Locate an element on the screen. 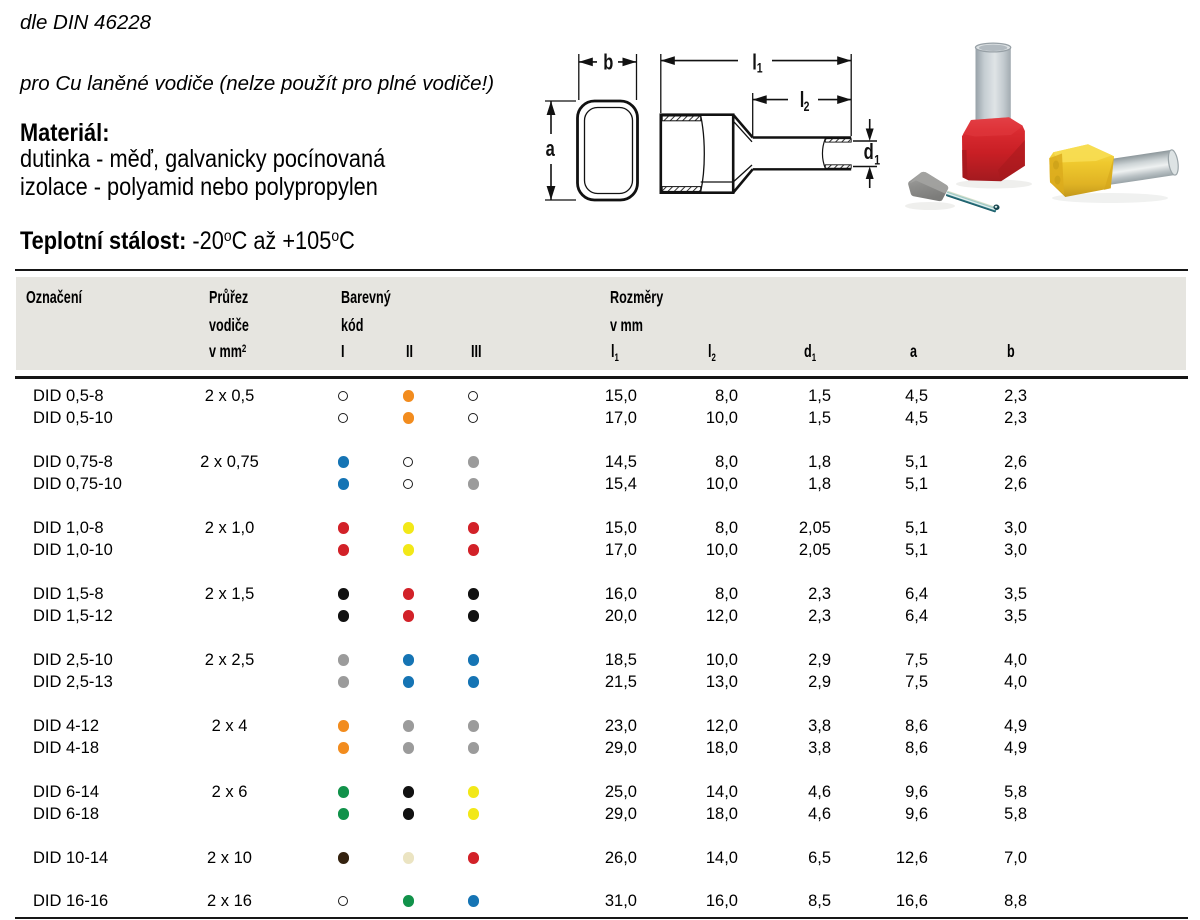  svg-text: 2 is located at coordinates (807, 107).